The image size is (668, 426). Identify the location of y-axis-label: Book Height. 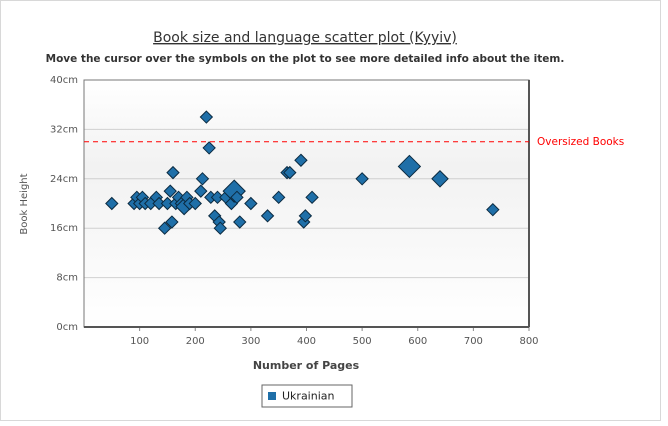
(24, 203).